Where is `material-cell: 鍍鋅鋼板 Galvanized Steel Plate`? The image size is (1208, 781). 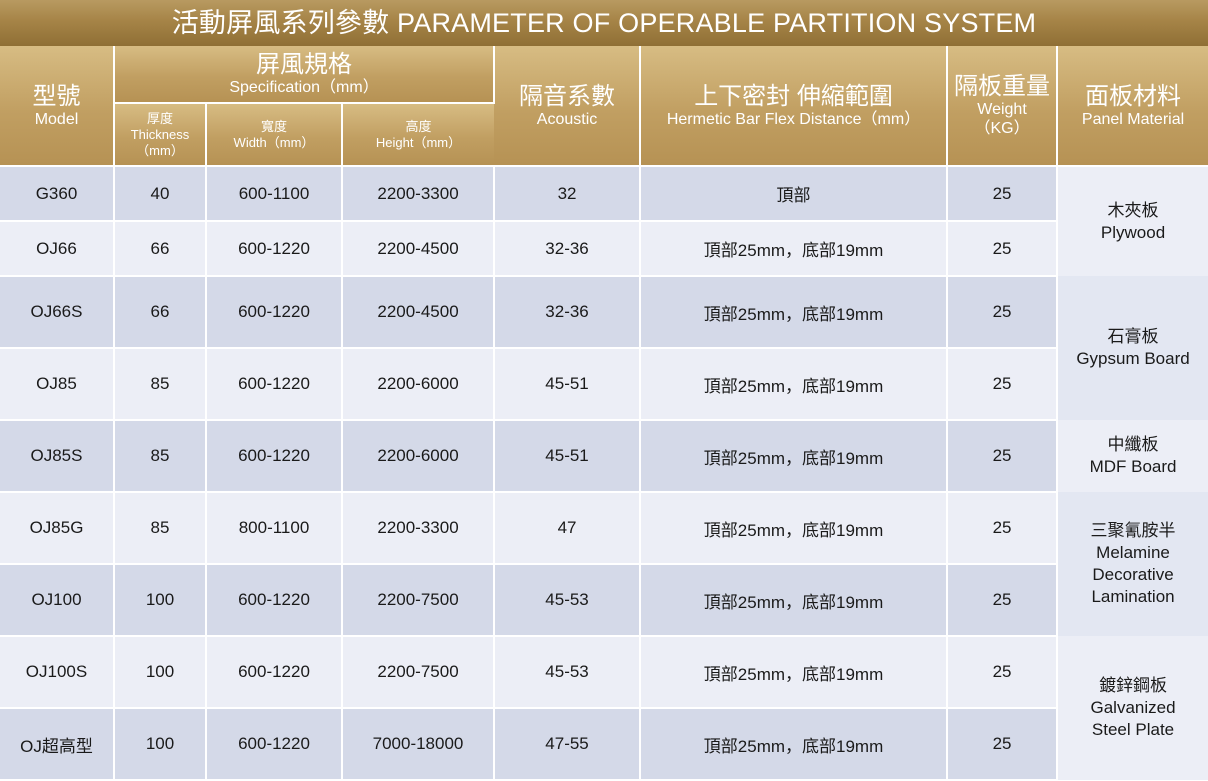
material-cell: 鍍鋅鋼板 Galvanized Steel Plate is located at coordinates (1132, 708).